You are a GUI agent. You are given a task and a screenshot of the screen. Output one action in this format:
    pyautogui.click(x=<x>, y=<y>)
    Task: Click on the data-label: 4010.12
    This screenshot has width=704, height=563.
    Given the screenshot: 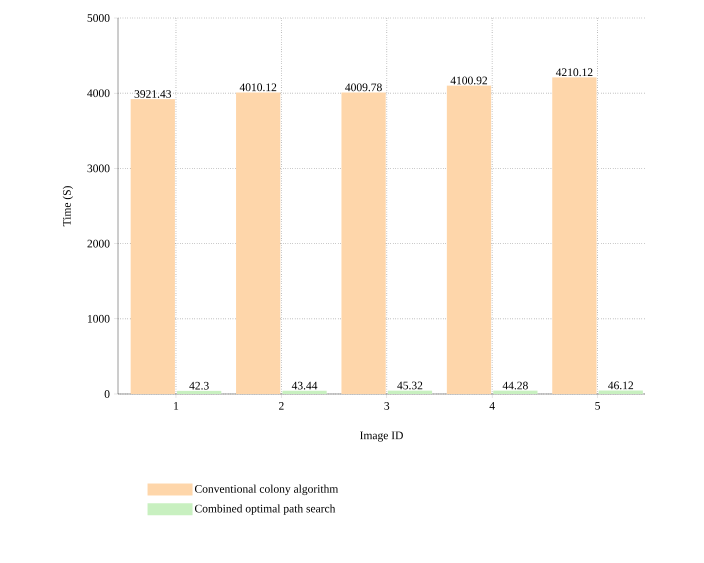 What is the action you would take?
    pyautogui.click(x=258, y=87)
    